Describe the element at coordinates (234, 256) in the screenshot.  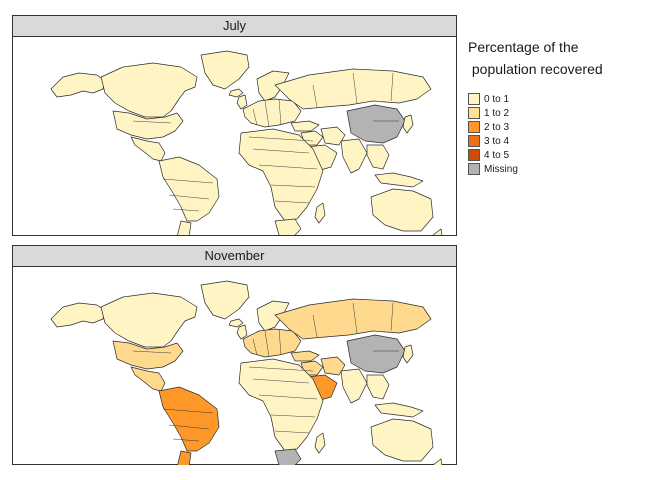
I see `panel-title: November` at that location.